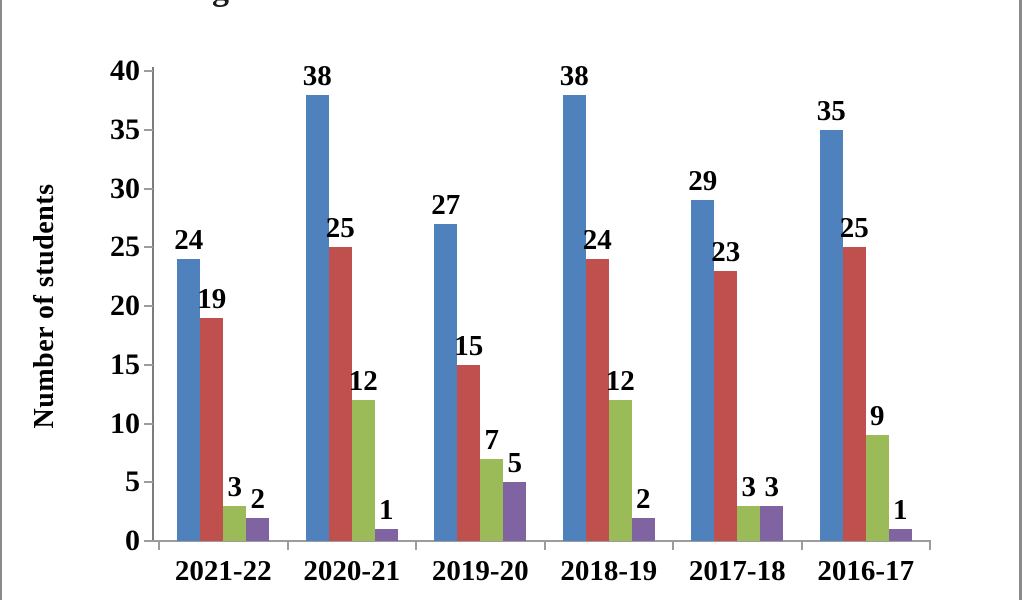 Image resolution: width=1022 pixels, height=600 pixels. What do you see at coordinates (854, 228) in the screenshot?
I see `data-label-red-2016-17: 25` at bounding box center [854, 228].